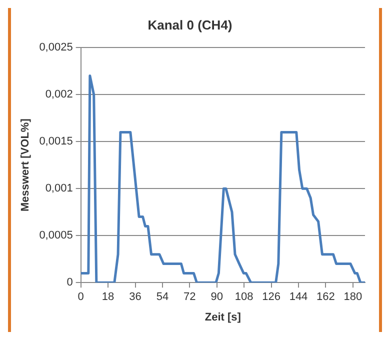 Image resolution: width=388 pixels, height=344 pixels. What do you see at coordinates (56, 236) in the screenshot?
I see `y-tick-label: 0,0005` at bounding box center [56, 236].